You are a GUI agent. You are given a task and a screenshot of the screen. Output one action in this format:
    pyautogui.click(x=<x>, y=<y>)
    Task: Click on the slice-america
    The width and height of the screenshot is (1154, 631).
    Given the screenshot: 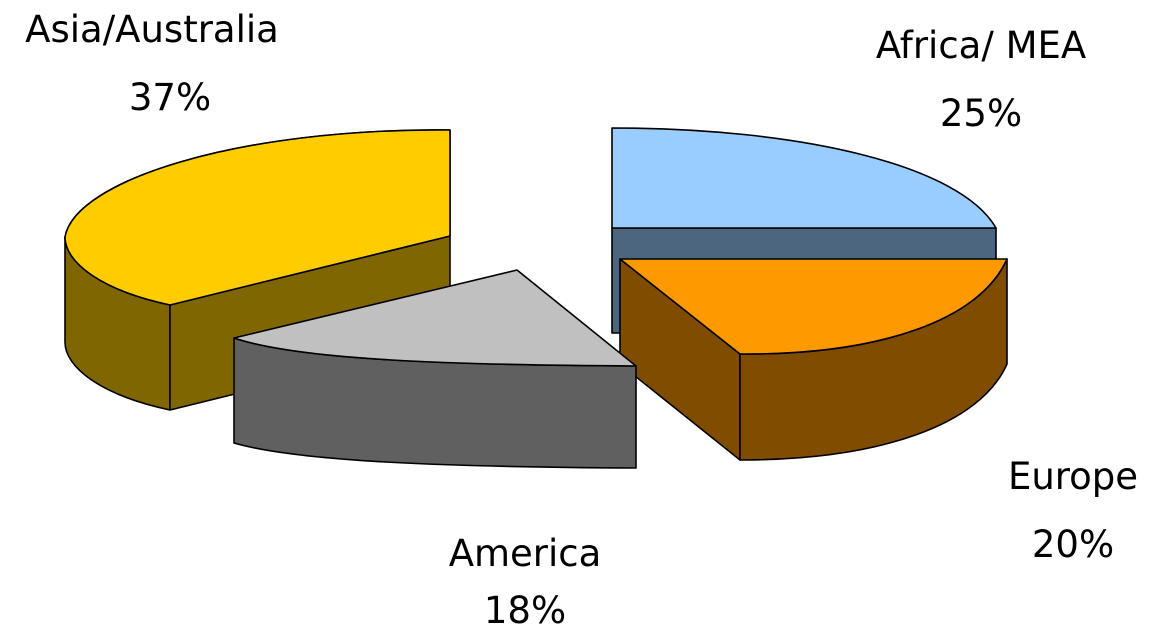 What is the action you would take?
    pyautogui.click(x=435, y=369)
    